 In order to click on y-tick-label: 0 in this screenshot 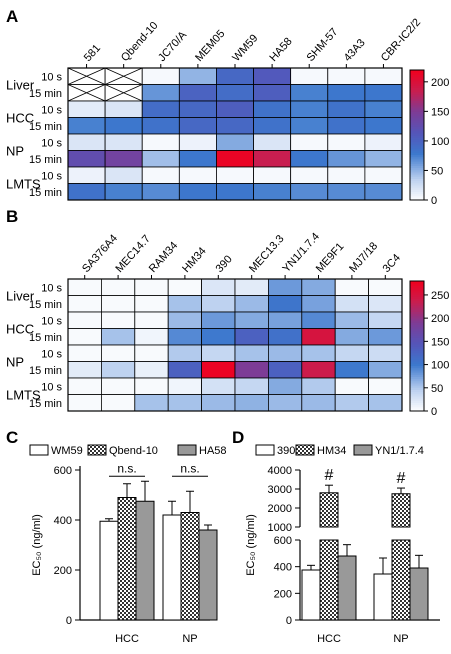, I will do `click(289, 621)`.